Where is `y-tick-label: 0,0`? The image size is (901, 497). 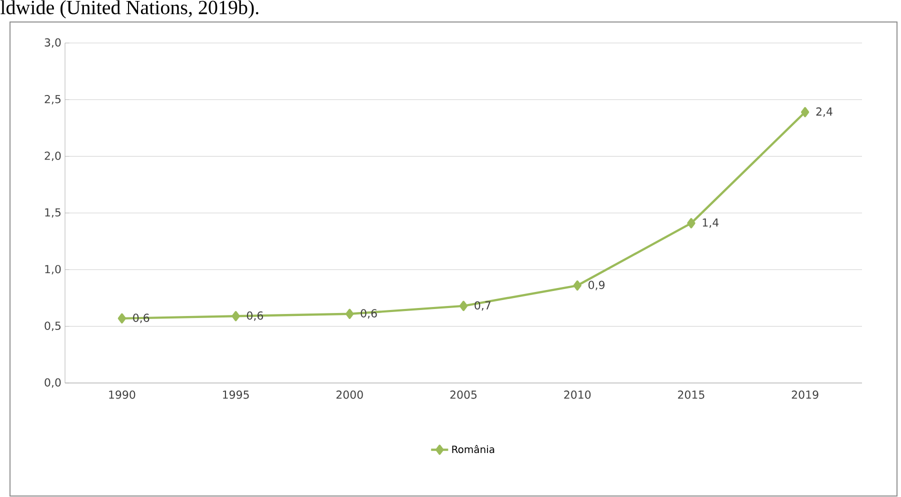 y-tick-label: 0,0 is located at coordinates (52, 383).